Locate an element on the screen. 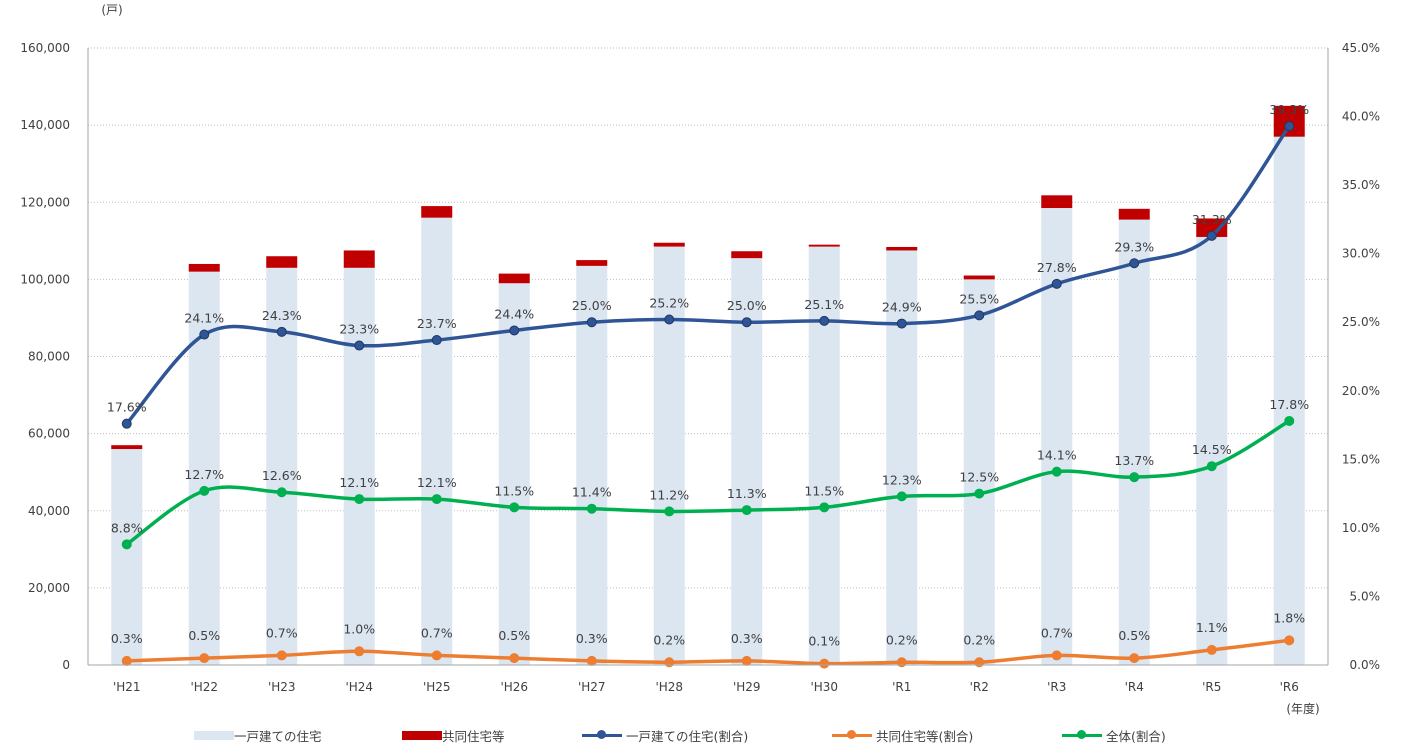 The height and width of the screenshot is (756, 1412). data-label: 29.3% is located at coordinates (1134, 246).